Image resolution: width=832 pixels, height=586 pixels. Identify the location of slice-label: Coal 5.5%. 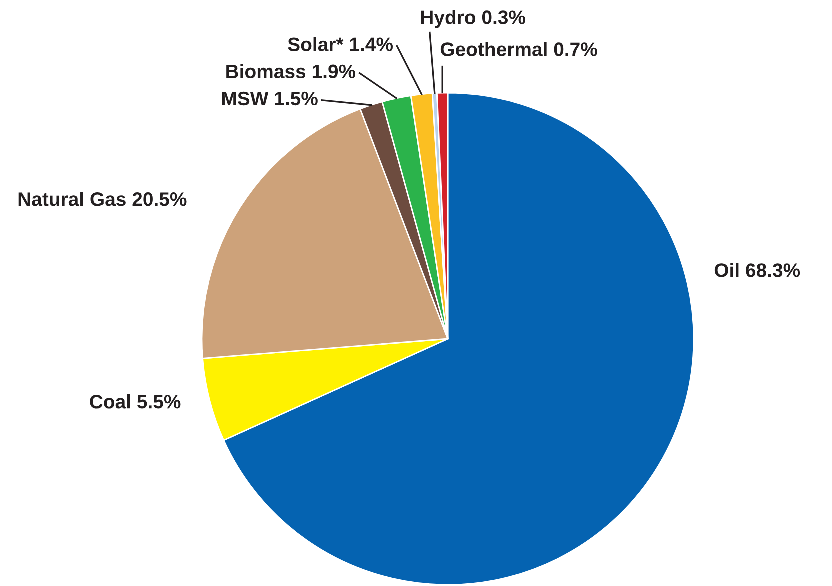
(135, 401).